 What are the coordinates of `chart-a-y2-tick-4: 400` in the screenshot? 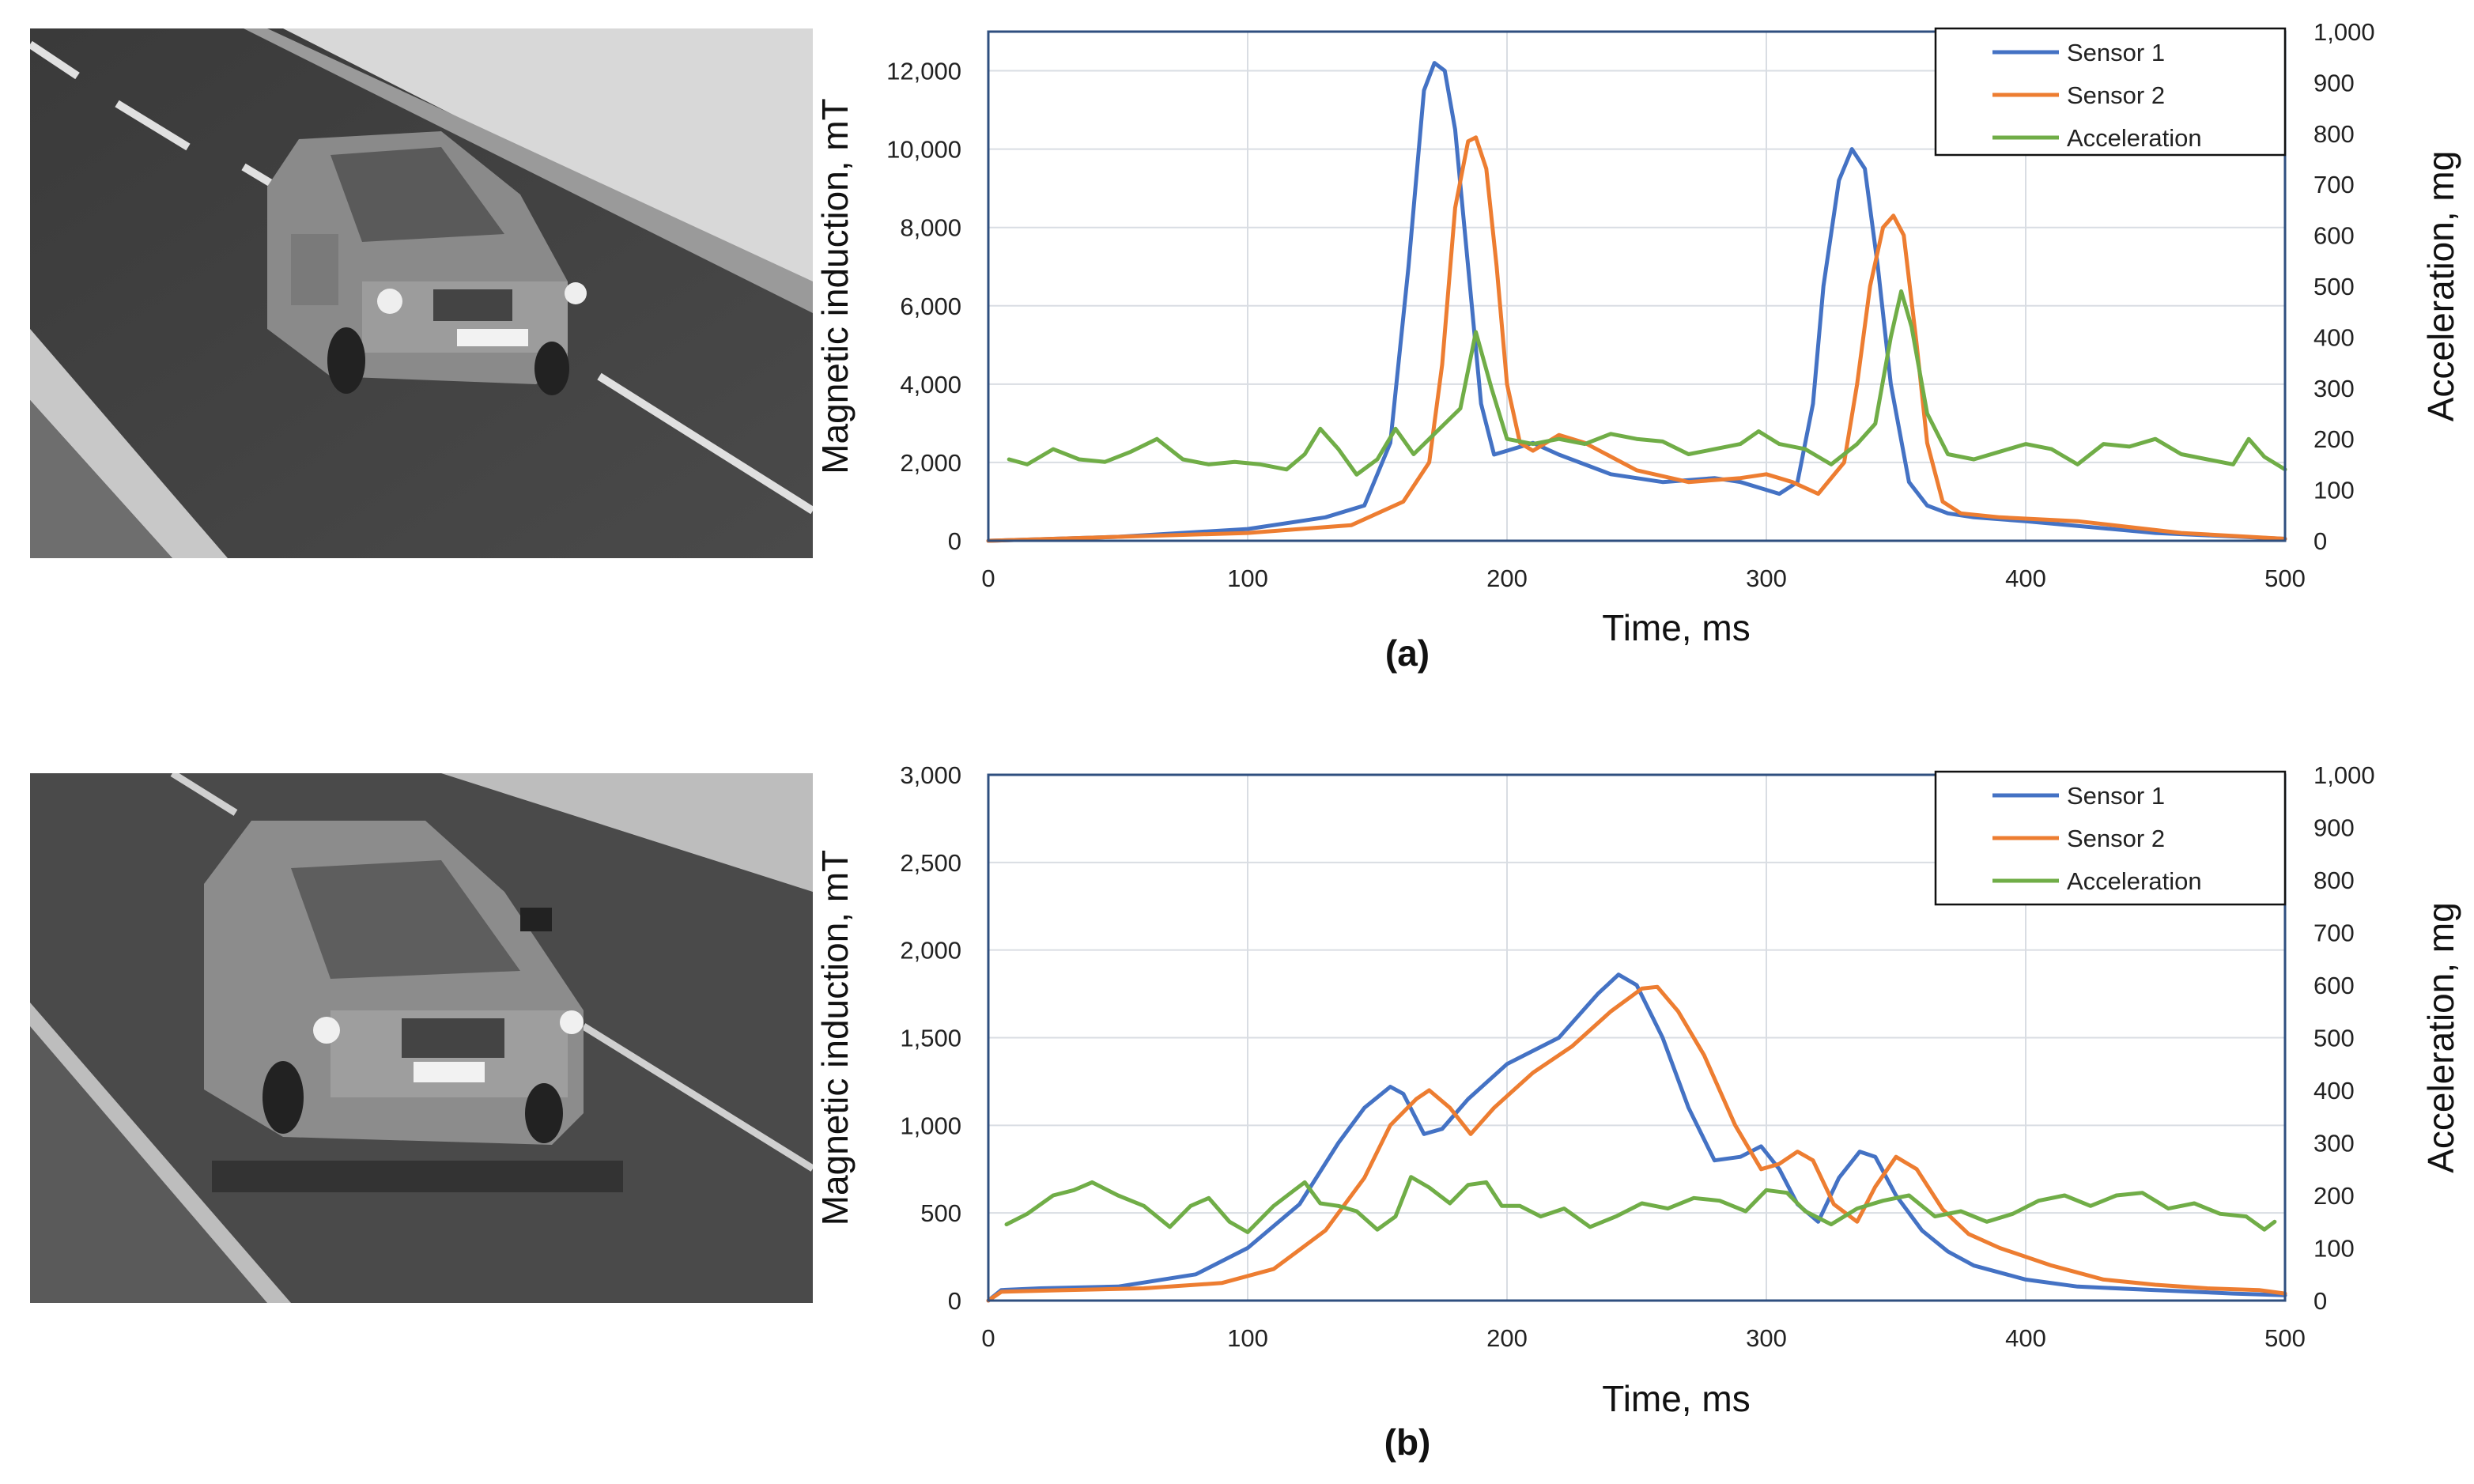 It's located at (2334, 337).